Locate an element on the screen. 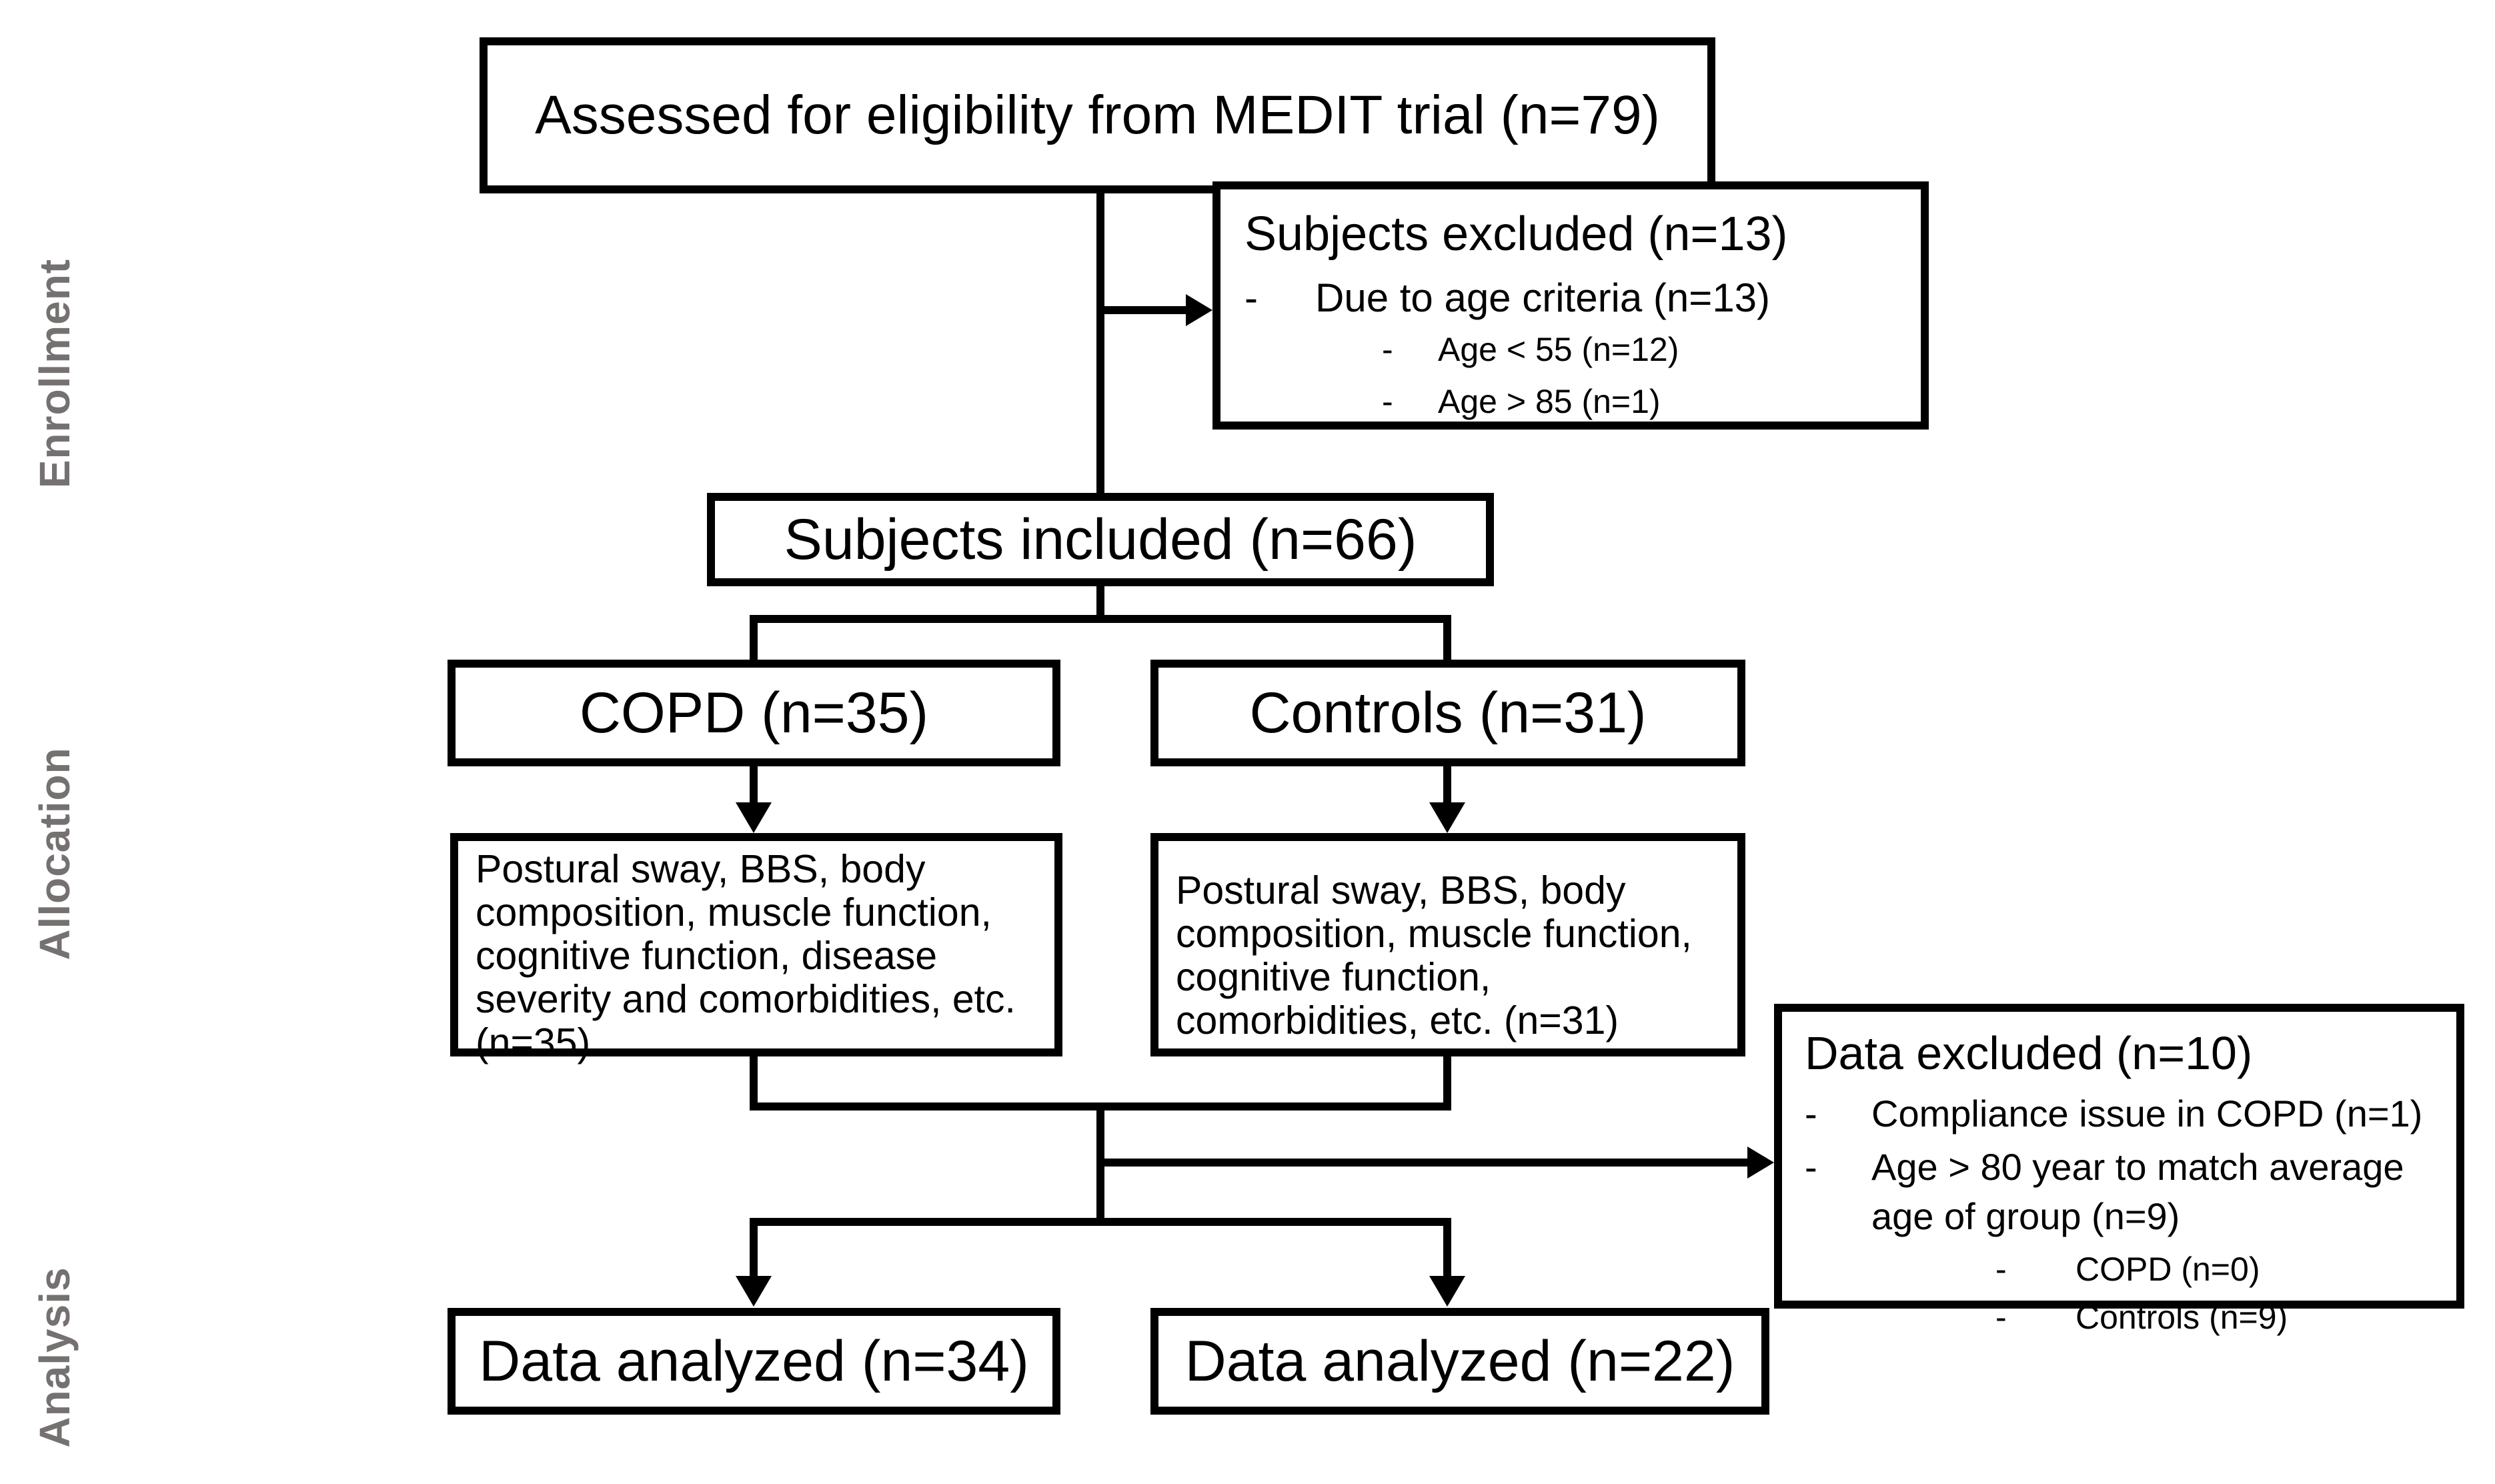 This screenshot has width=2495, height=1484. list-item-text: COPD (n=0) is located at coordinates (2167, 1269).